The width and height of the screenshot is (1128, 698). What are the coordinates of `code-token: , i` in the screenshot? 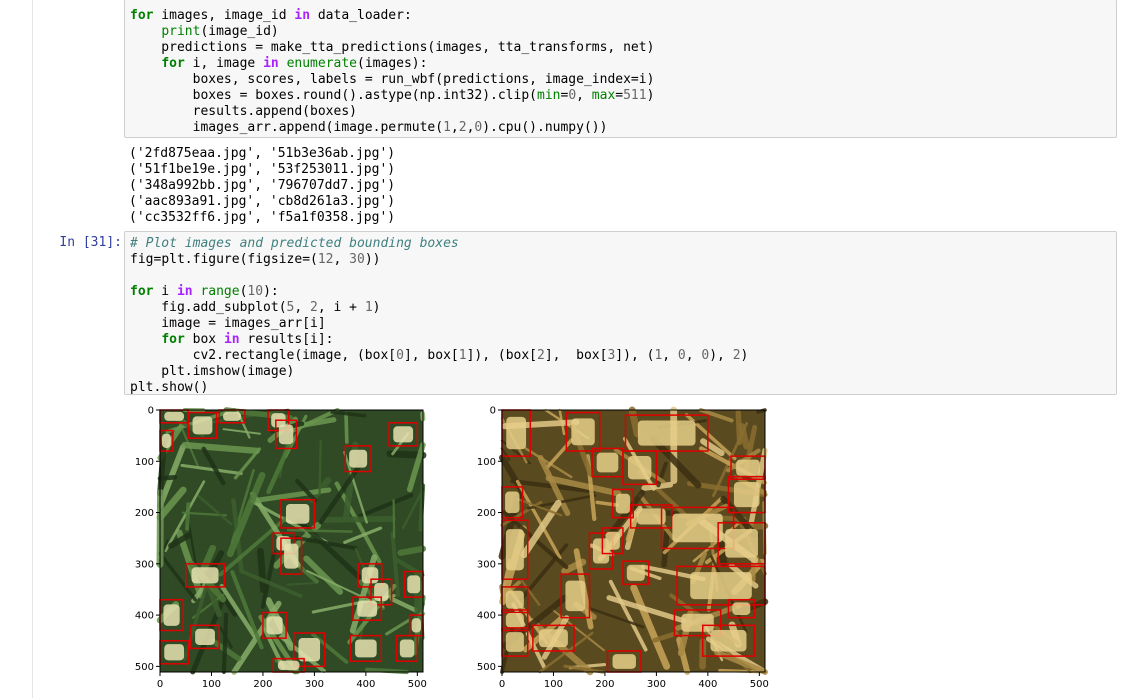 It's located at (333, 307).